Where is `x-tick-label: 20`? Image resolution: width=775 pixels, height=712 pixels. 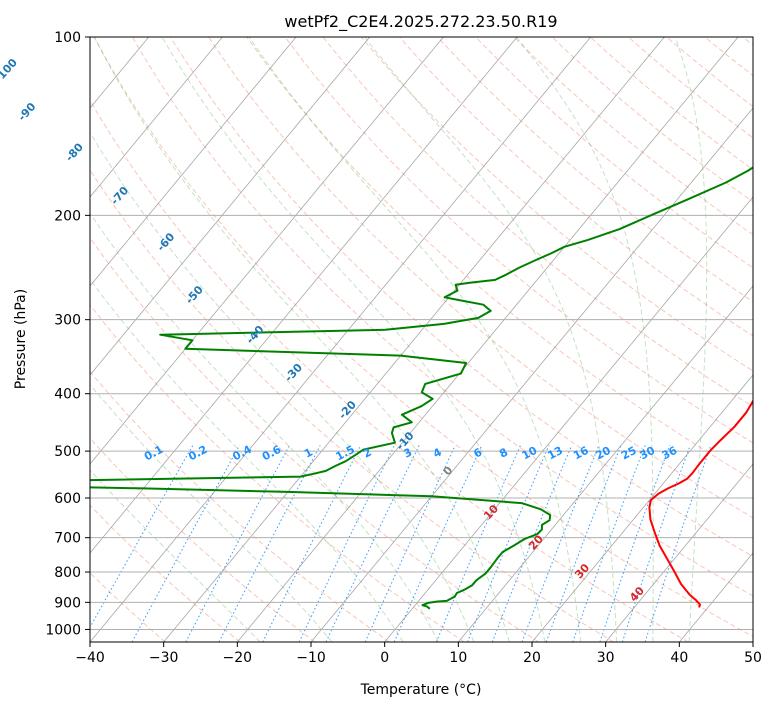
x-tick-label: 20 is located at coordinates (532, 658).